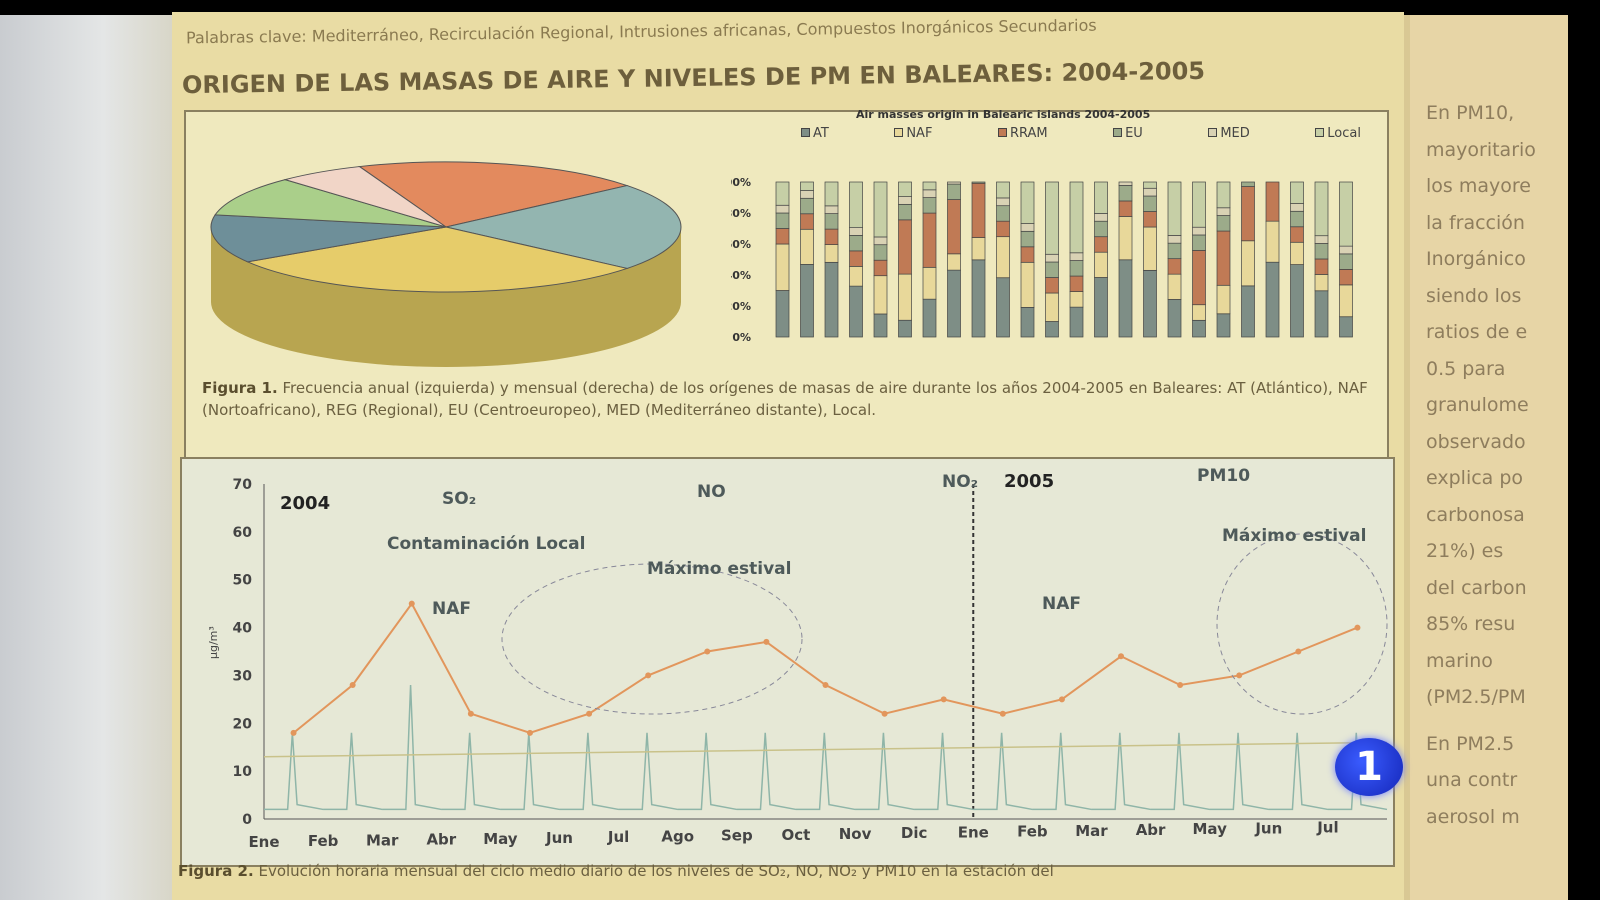  I want to click on legend-item: RRAM, so click(1022, 133).